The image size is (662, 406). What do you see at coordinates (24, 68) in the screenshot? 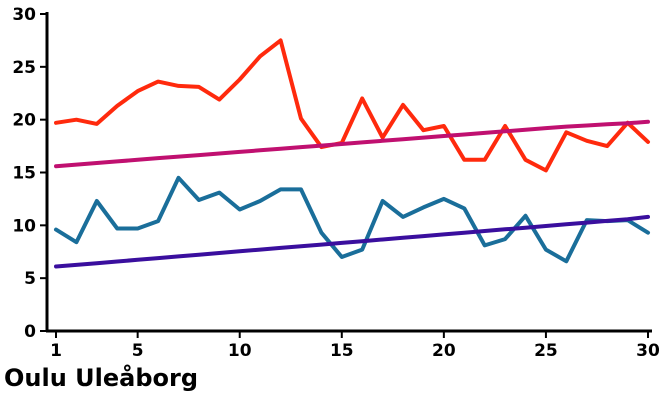
I see `y-tick-label: 25` at bounding box center [24, 68].